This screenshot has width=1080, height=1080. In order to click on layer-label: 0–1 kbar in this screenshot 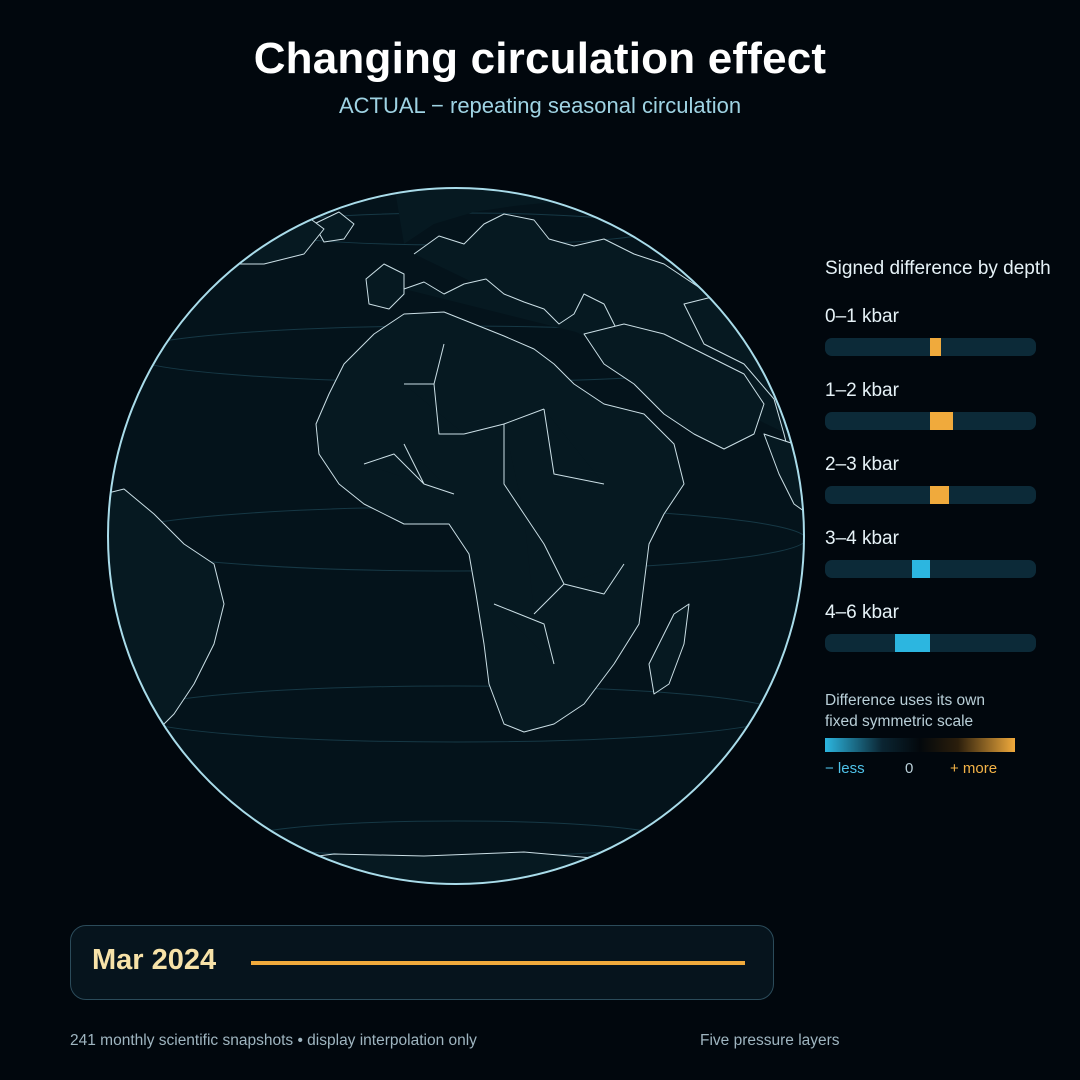, I will do `click(862, 316)`.